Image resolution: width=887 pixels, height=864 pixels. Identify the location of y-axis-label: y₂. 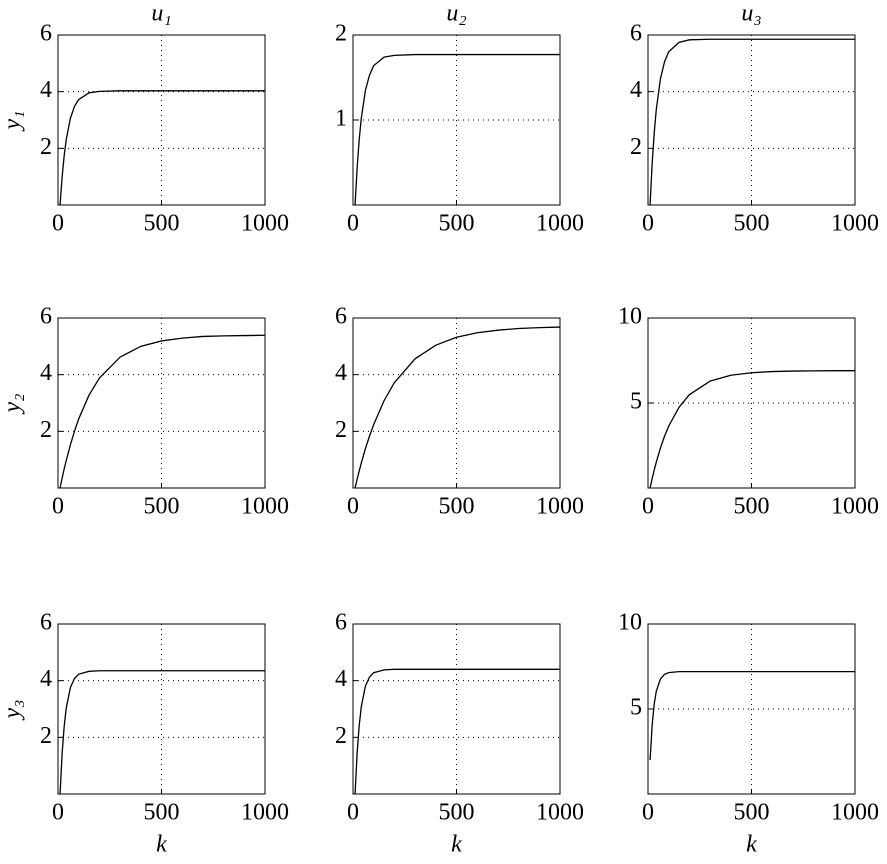
(13, 404).